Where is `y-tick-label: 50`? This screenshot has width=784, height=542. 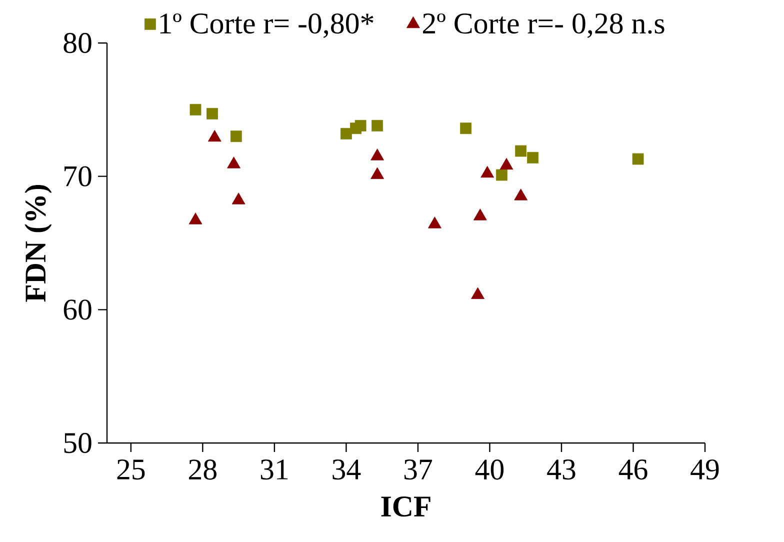
y-tick-label: 50 is located at coordinates (78, 443).